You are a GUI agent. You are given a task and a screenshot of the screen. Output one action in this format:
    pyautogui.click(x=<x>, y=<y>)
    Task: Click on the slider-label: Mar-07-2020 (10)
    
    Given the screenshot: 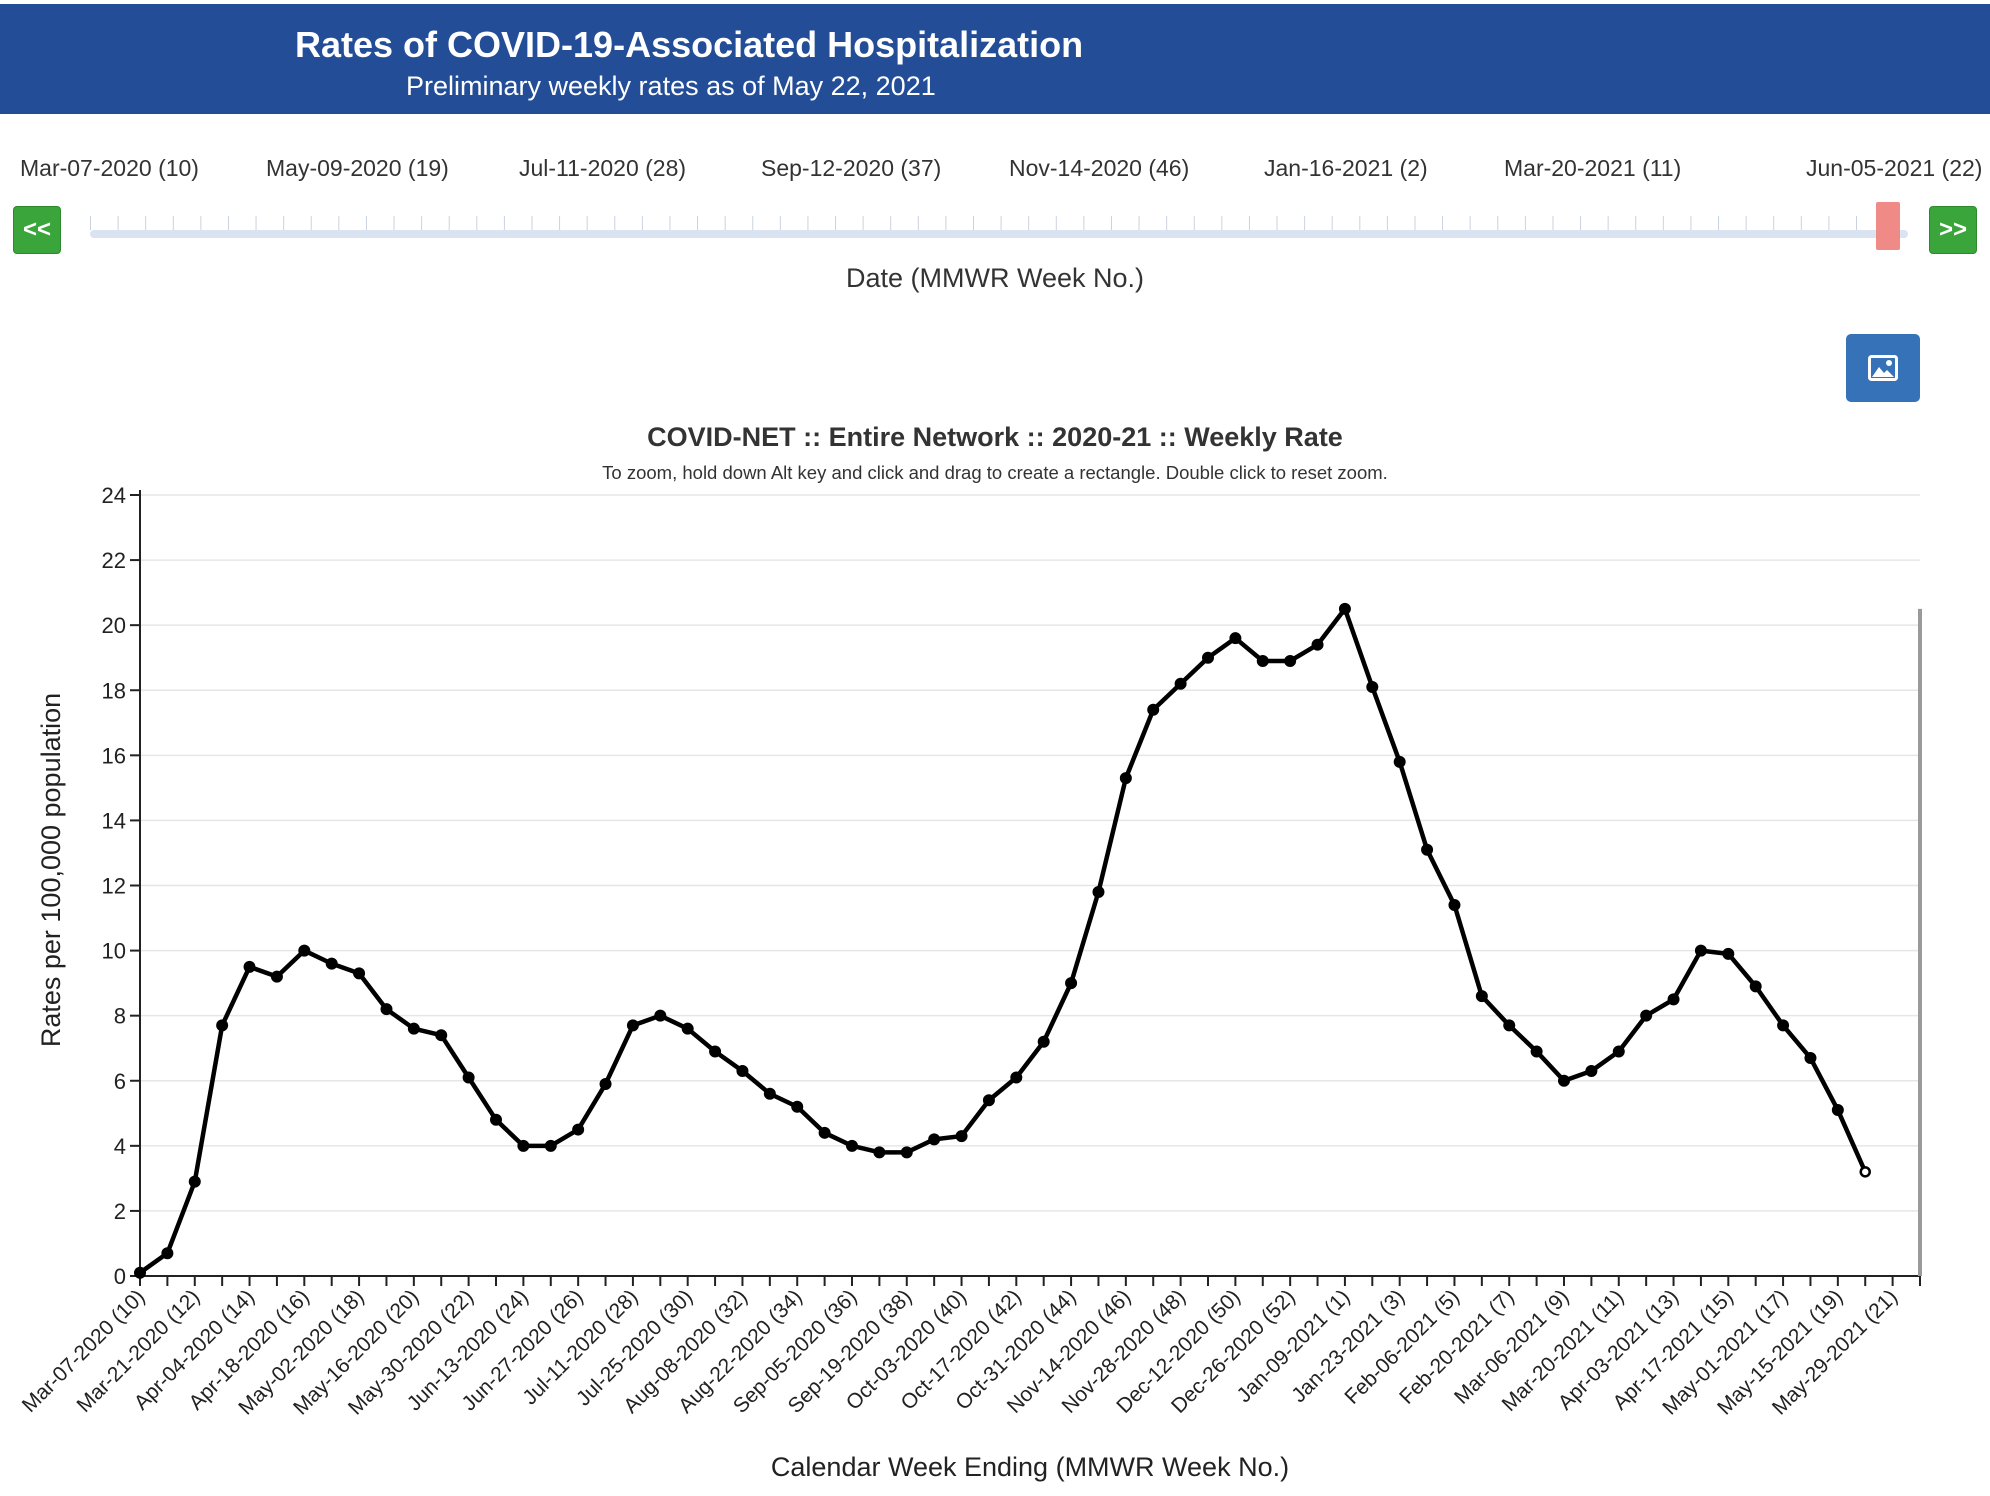 What is the action you would take?
    pyautogui.click(x=109, y=168)
    